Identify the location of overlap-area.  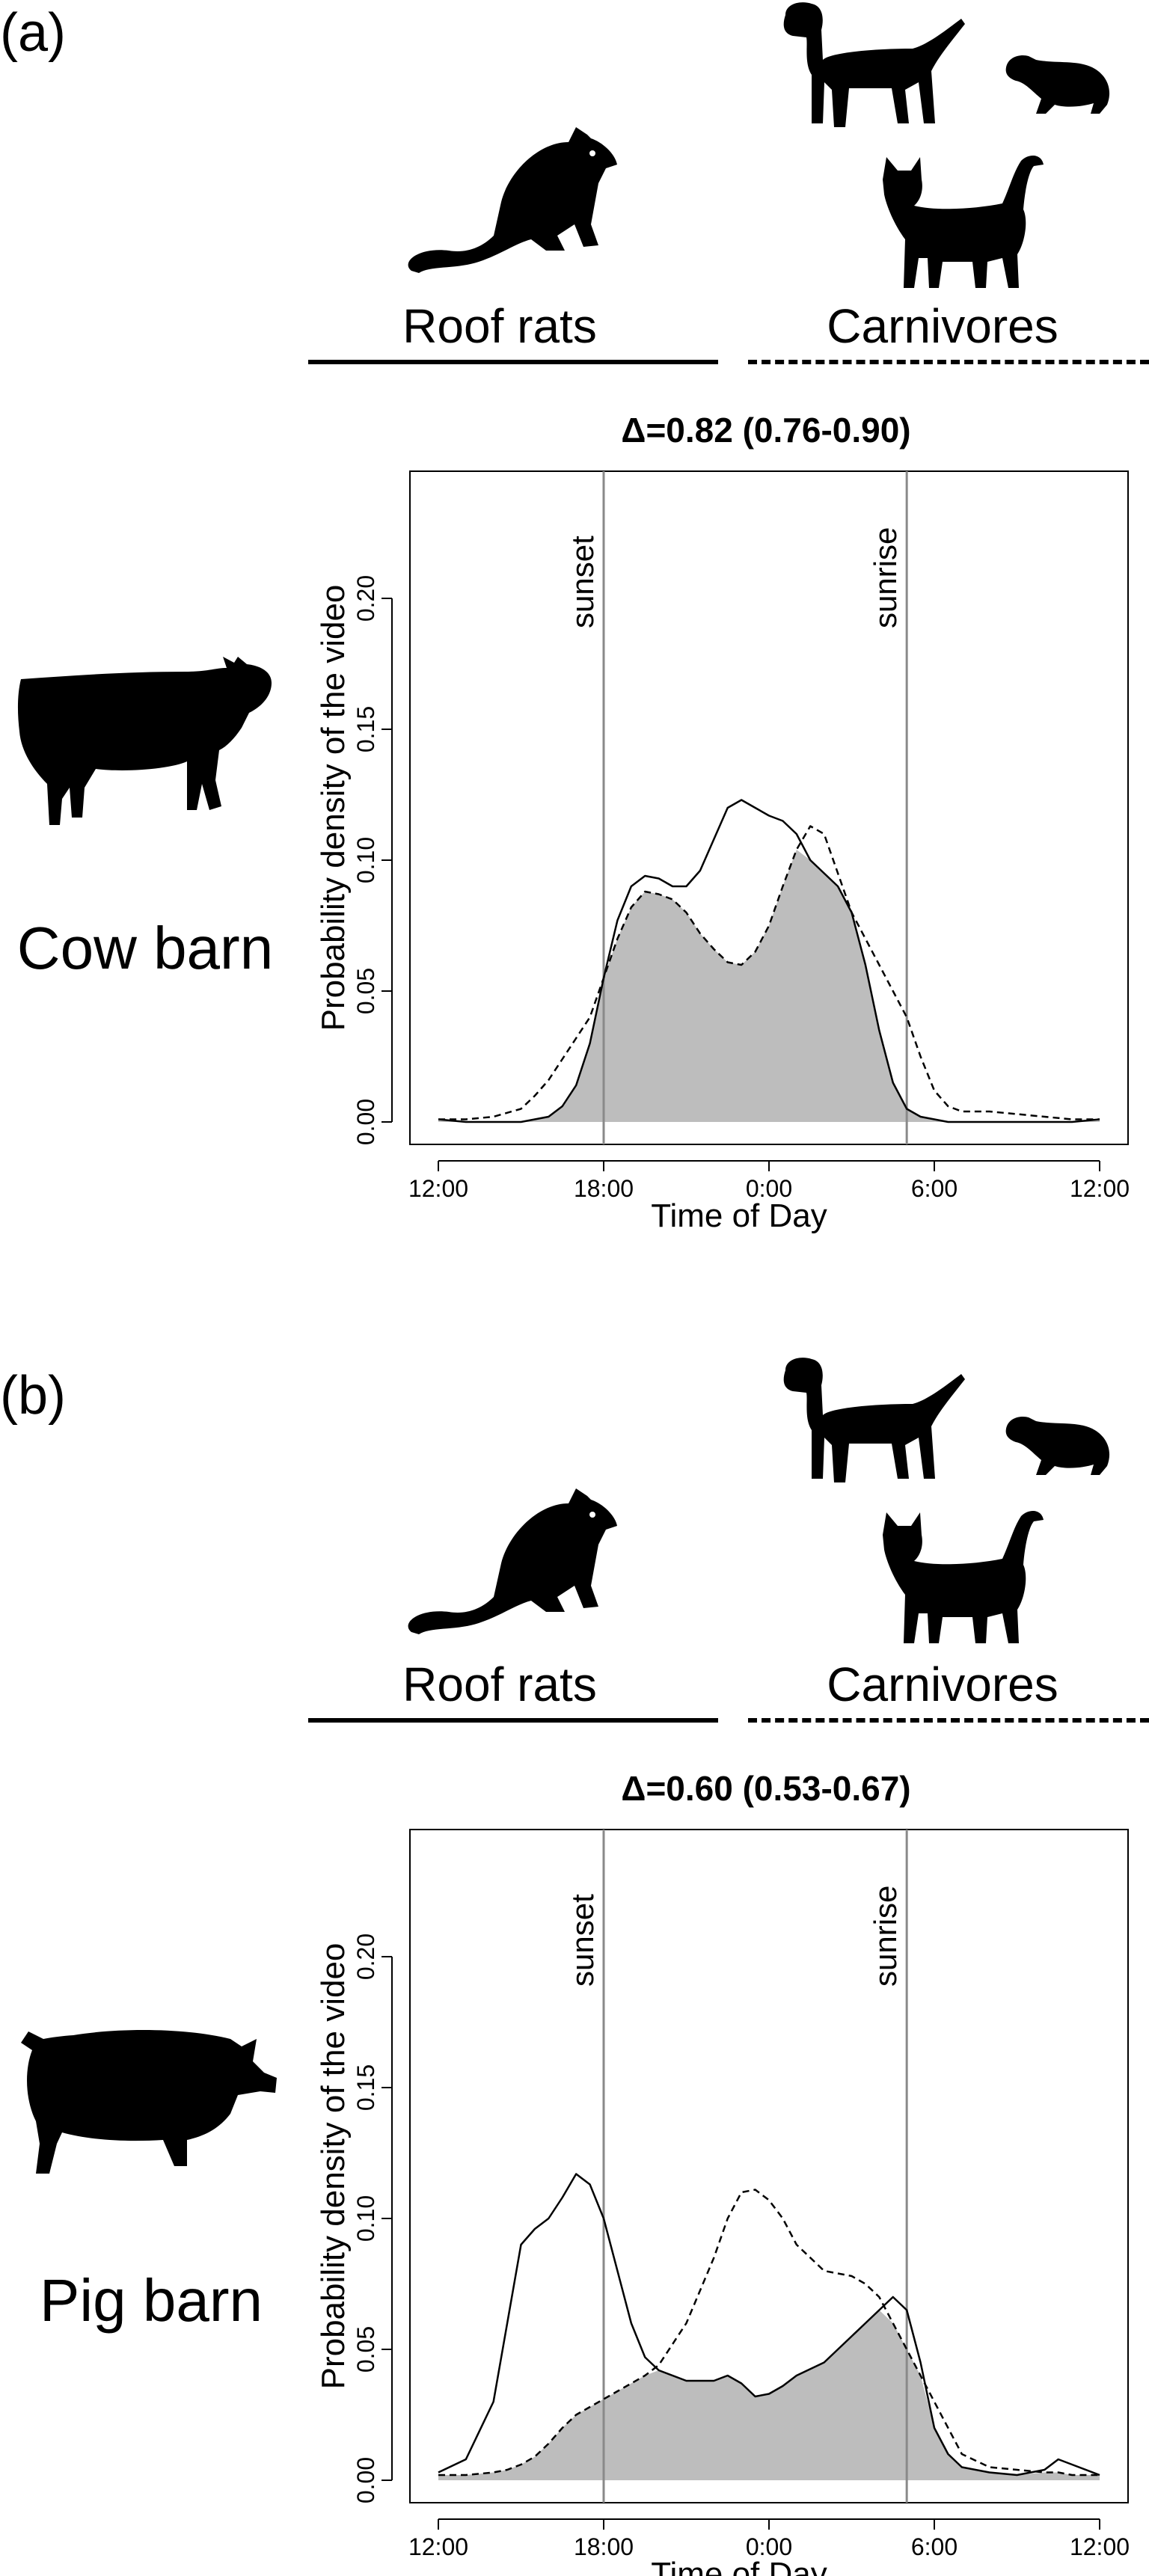
(769, 986).